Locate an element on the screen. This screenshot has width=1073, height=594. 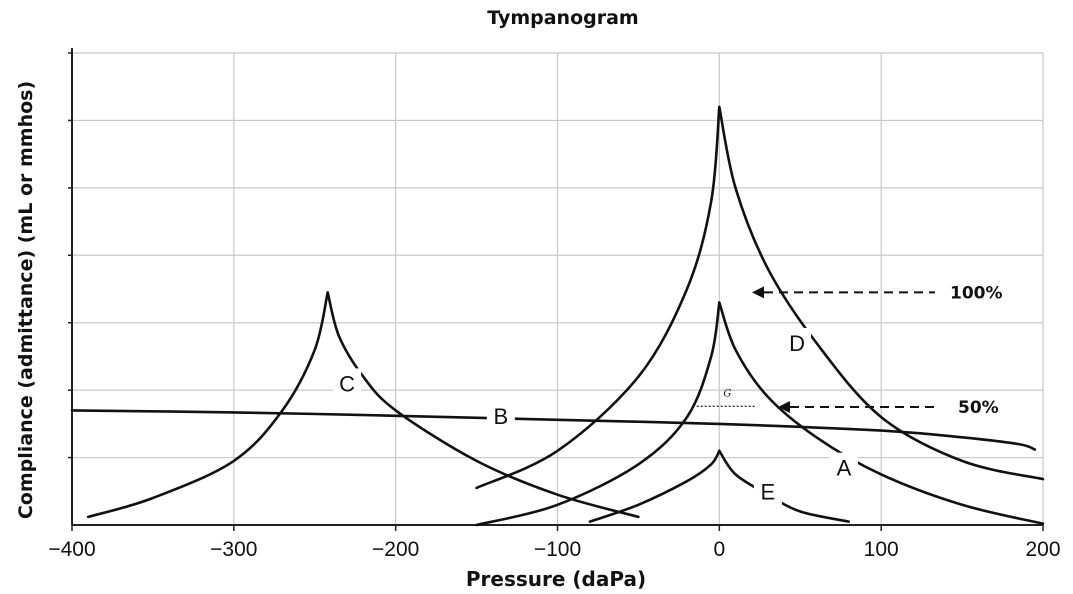
curve-label-b: B is located at coordinates (501, 416).